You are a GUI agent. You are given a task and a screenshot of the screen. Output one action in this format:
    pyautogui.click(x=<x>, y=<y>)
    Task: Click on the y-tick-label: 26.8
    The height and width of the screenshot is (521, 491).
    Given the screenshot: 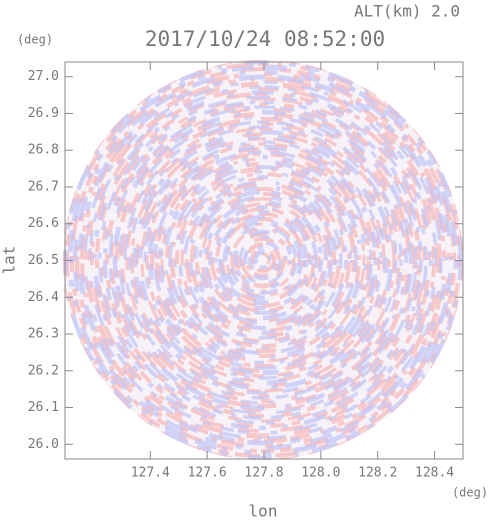 What is the action you would take?
    pyautogui.click(x=43, y=150)
    